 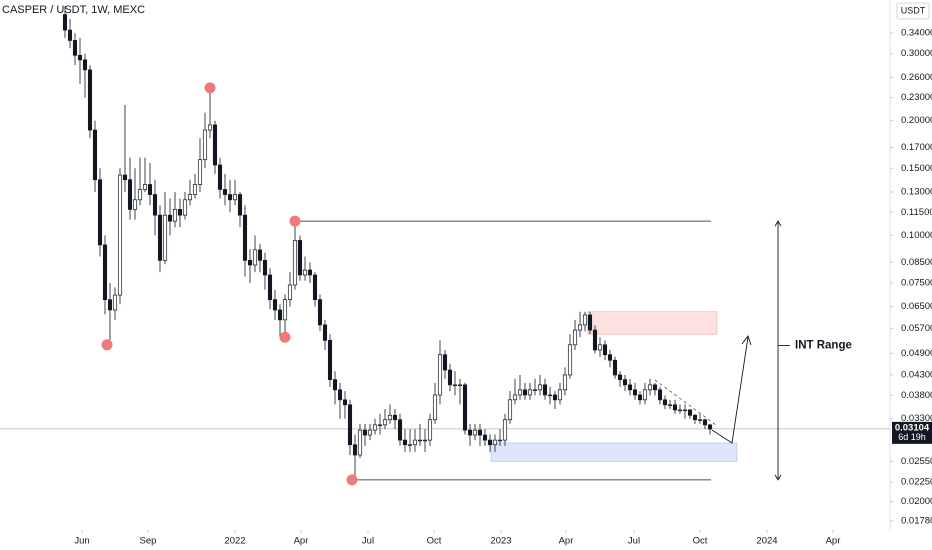 I want to click on x-tick-label: Oct, so click(x=700, y=541).